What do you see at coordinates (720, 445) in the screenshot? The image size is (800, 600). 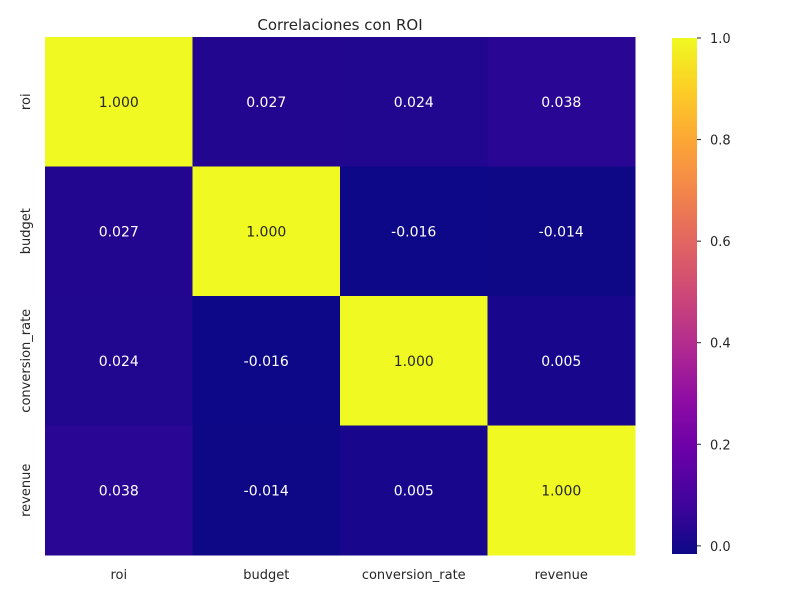 I see `colorbar-tick-label: 0.2` at bounding box center [720, 445].